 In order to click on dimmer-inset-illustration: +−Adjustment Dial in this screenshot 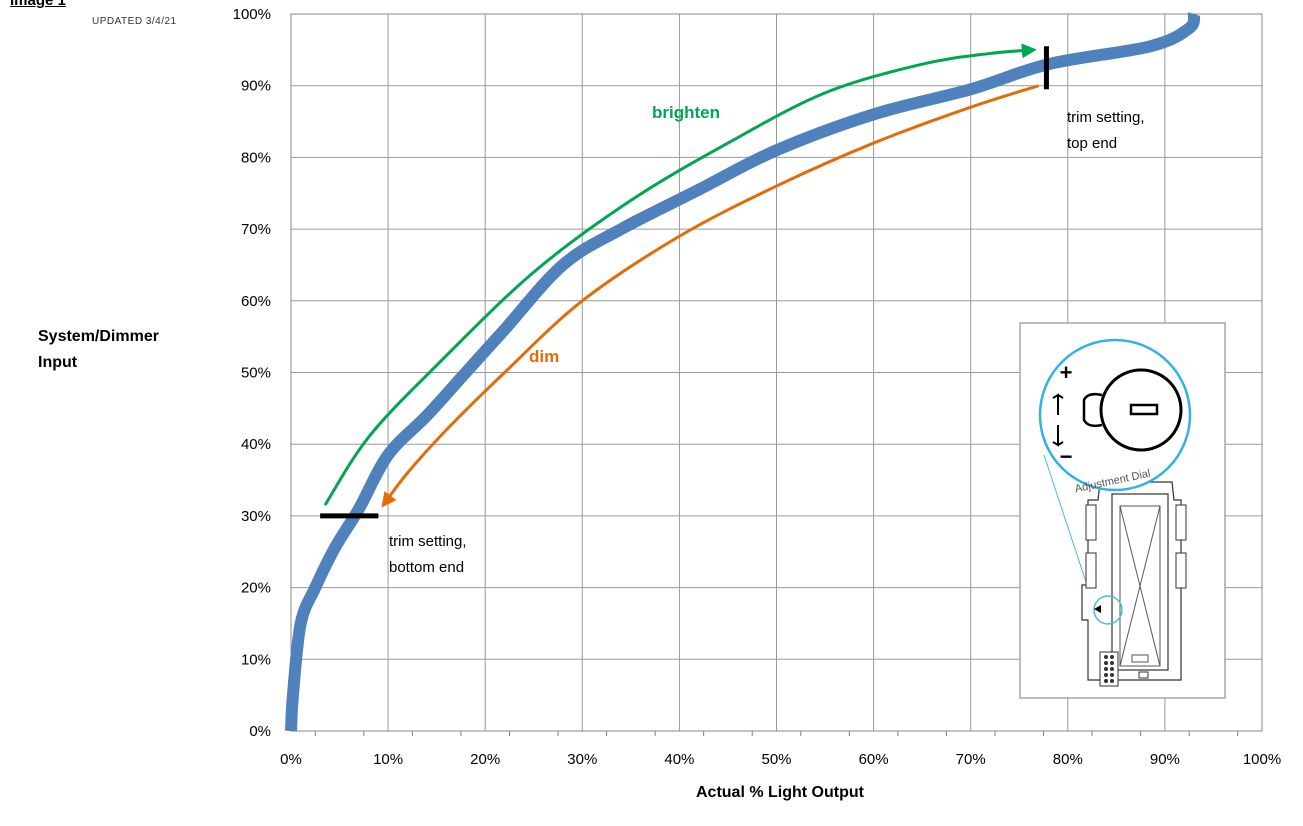, I will do `click(1122, 510)`.